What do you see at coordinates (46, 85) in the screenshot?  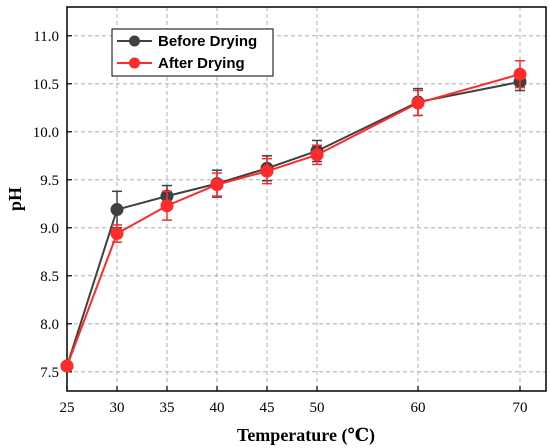 I see `y-tick-label: 10.5` at bounding box center [46, 85].